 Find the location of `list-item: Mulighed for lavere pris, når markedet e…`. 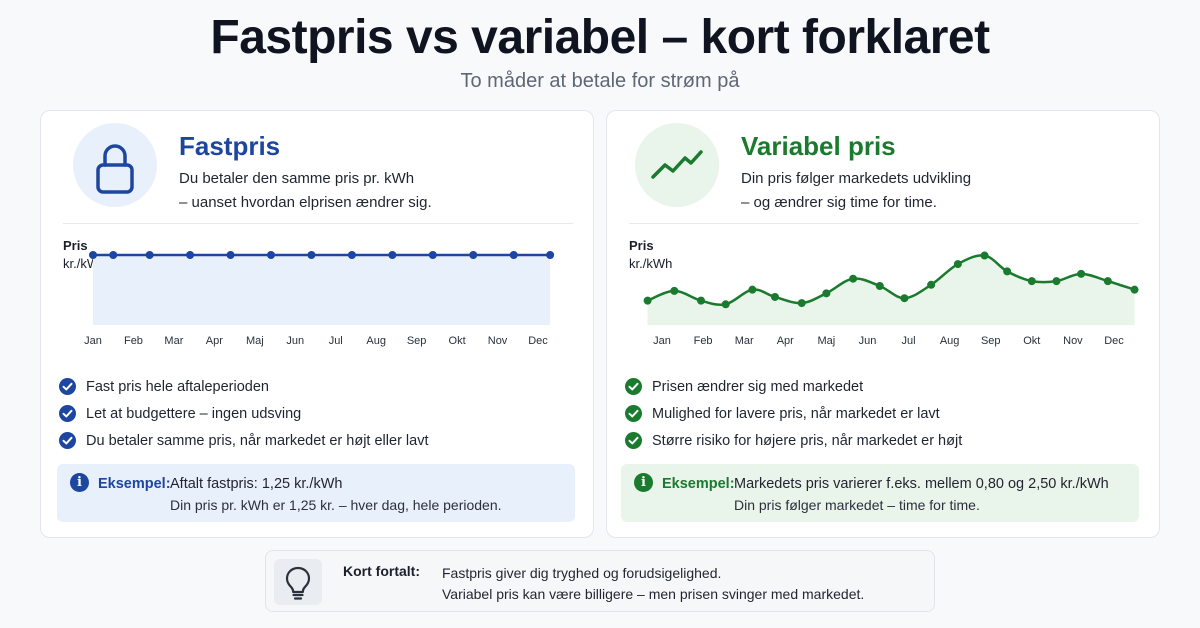

list-item: Mulighed for lavere pris, når markedet e… is located at coordinates (793, 413).